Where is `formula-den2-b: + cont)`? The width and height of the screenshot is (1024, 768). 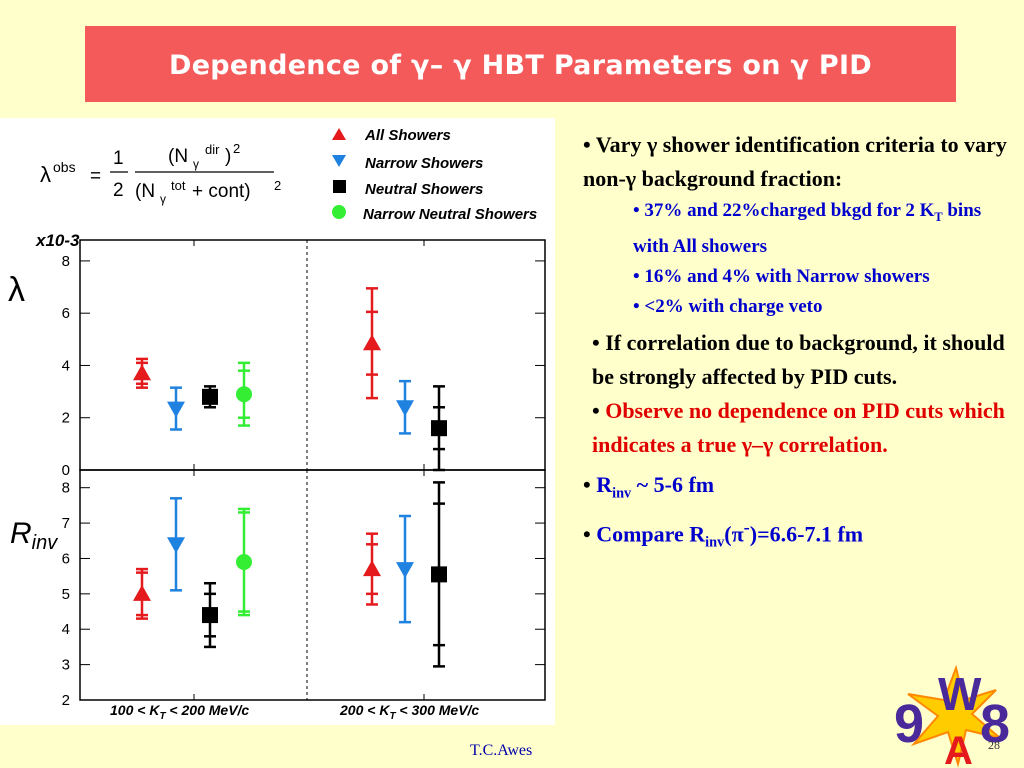
formula-den2-b: + cont) is located at coordinates (221, 191).